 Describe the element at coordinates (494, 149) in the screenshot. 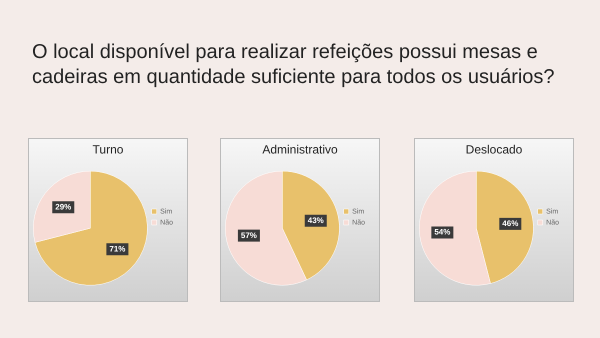

I see `chart-title: Deslocado` at that location.